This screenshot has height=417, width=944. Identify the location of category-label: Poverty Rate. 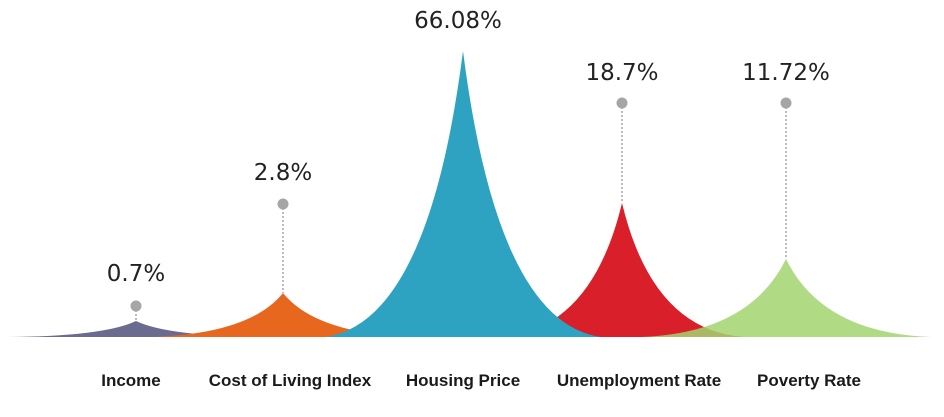
(809, 380).